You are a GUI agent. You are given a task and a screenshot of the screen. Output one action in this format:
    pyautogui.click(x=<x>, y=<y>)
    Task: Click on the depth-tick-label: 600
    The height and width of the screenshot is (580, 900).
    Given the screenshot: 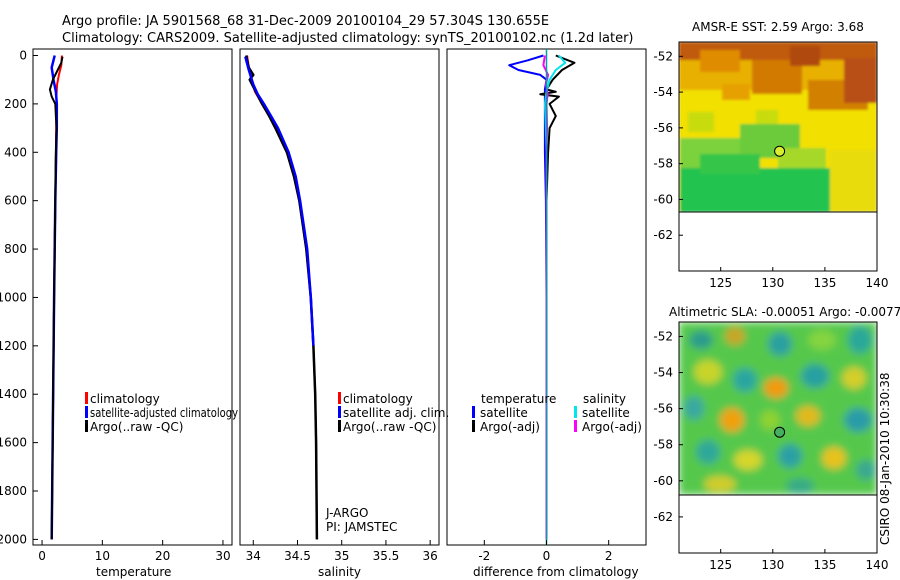 What is the action you would take?
    pyautogui.click(x=15, y=201)
    